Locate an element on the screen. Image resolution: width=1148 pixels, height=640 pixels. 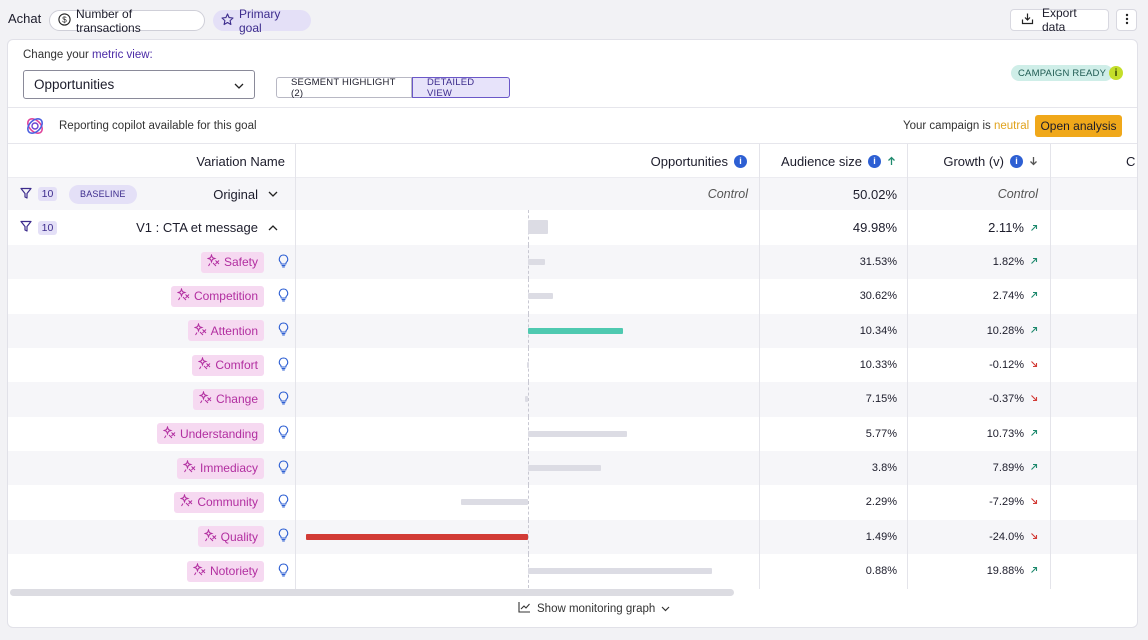
primary-goal-pill: Primary goal is located at coordinates (262, 21).